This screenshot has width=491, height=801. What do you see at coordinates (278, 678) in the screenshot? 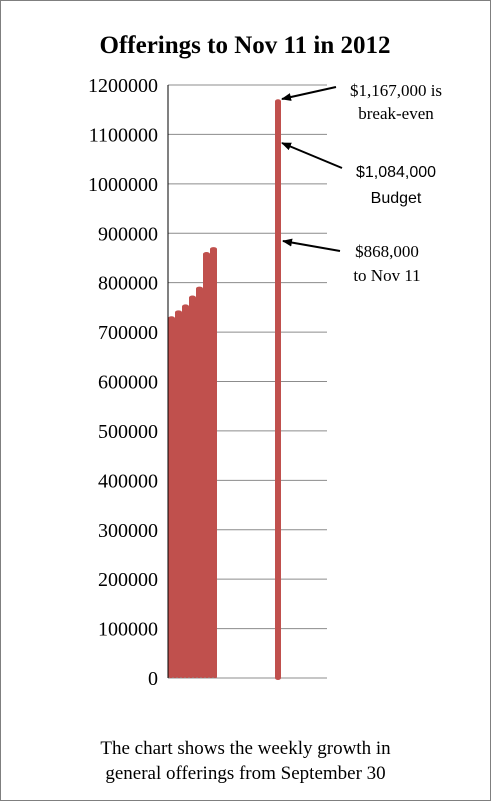
I see `break-even-bar-bottom-cap` at bounding box center [278, 678].